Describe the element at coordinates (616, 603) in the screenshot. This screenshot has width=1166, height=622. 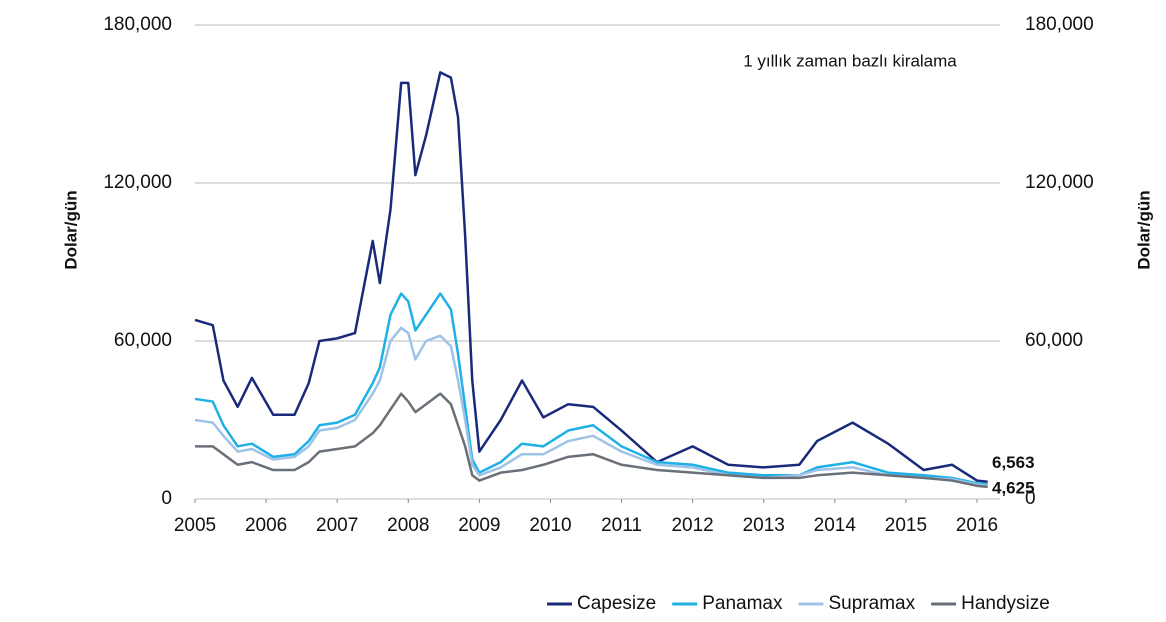
I see `legend-label: Capesize` at that location.